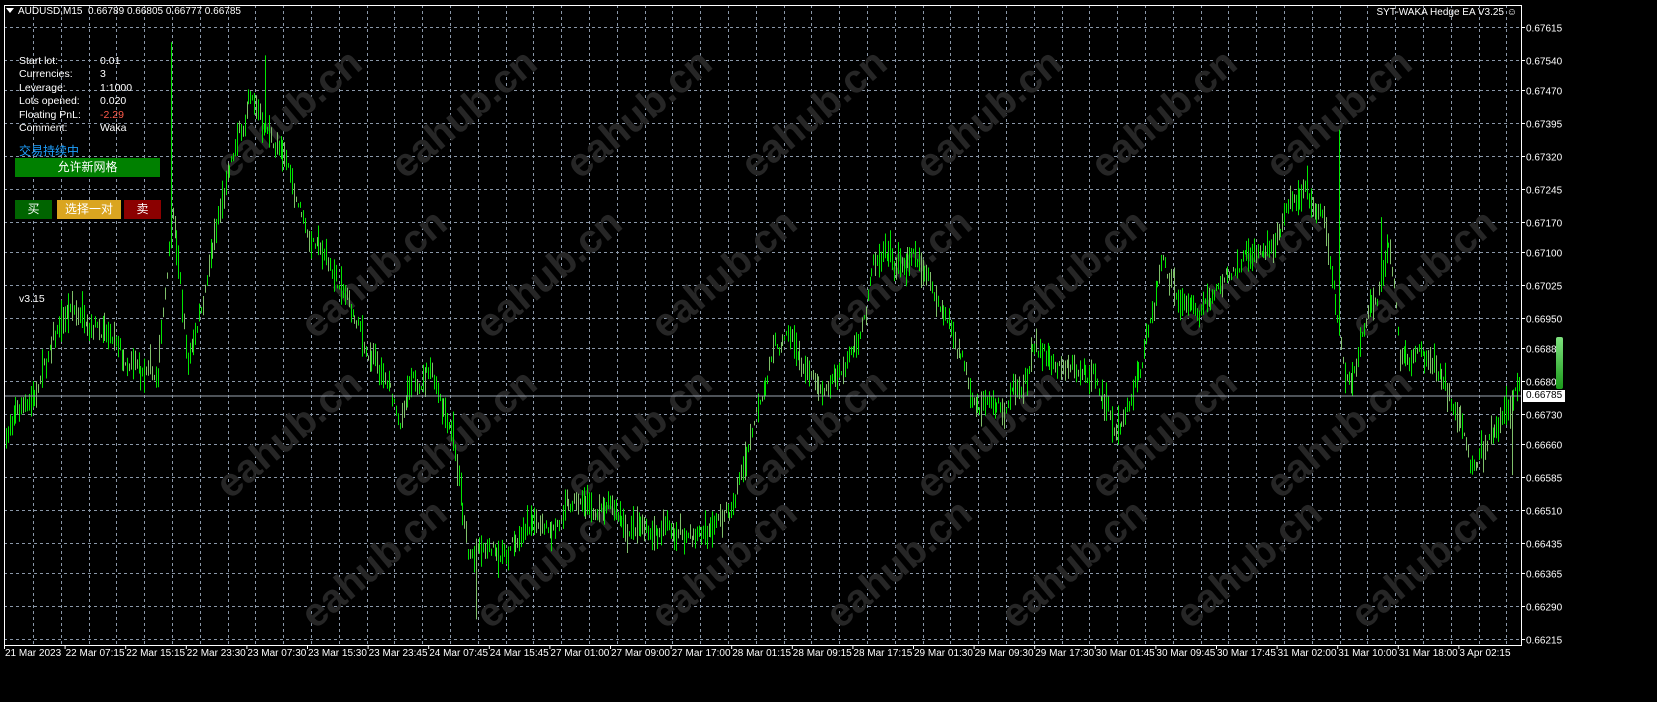 The width and height of the screenshot is (1657, 702). What do you see at coordinates (112, 114) in the screenshot?
I see `floating-pnl-value: -2.29` at bounding box center [112, 114].